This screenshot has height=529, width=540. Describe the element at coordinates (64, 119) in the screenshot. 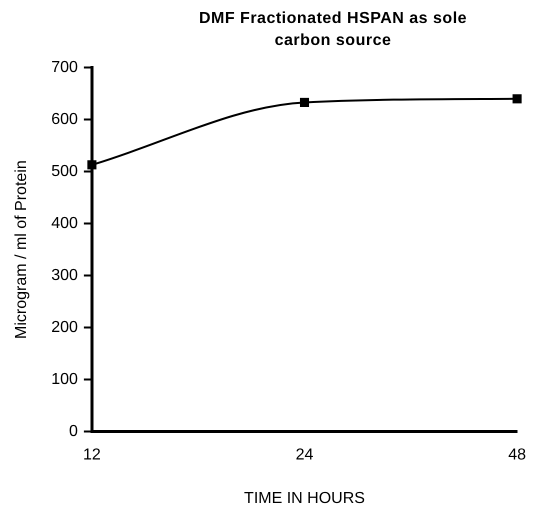

I see `y-tick-label: 600` at that location.